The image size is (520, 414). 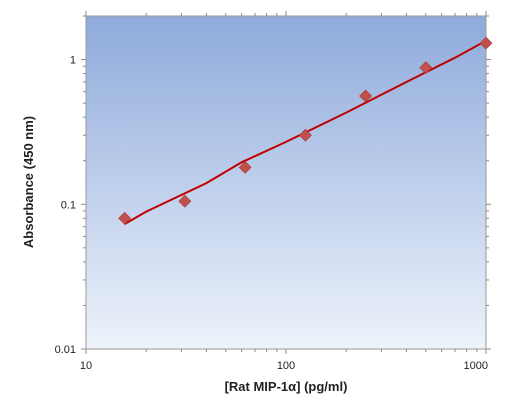 What do you see at coordinates (65, 350) in the screenshot?
I see `y-tick-label: 0.01` at bounding box center [65, 350].